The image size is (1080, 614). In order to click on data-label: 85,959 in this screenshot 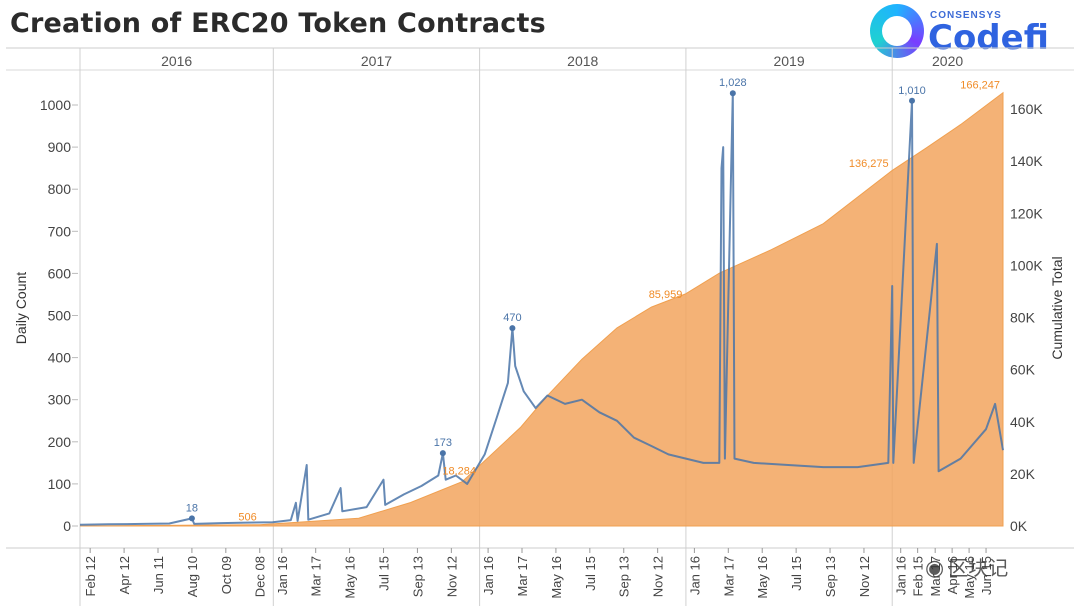, I will do `click(666, 295)`.